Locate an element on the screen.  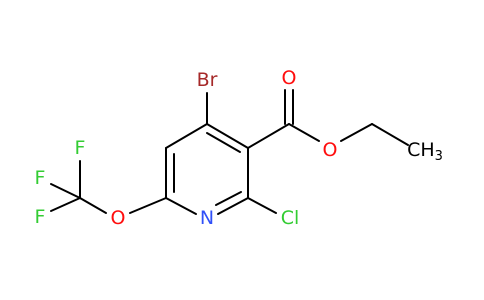
atom-label: Cl is located at coordinates (290, 218).